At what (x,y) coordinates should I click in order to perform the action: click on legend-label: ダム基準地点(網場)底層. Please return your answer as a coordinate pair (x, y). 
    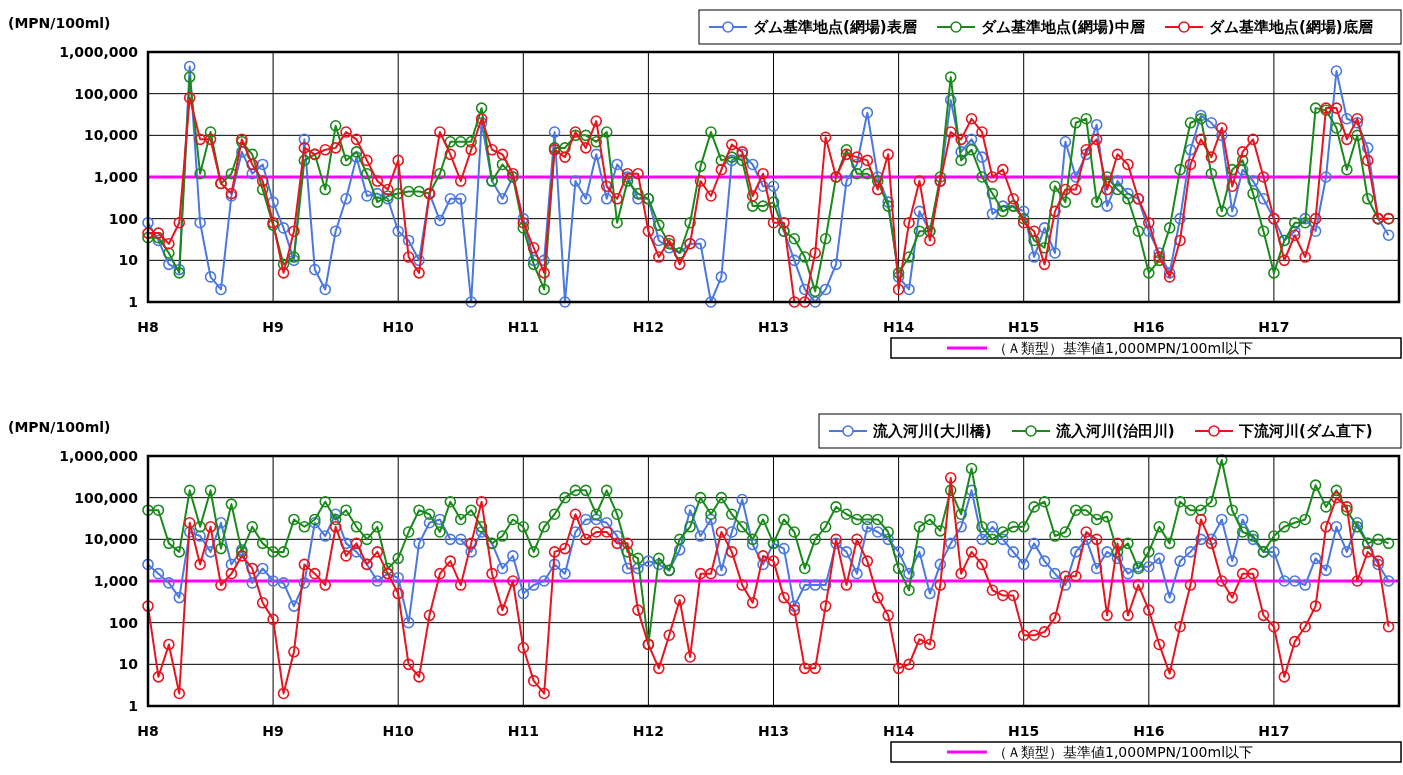
    Looking at the image, I should click on (1291, 27).